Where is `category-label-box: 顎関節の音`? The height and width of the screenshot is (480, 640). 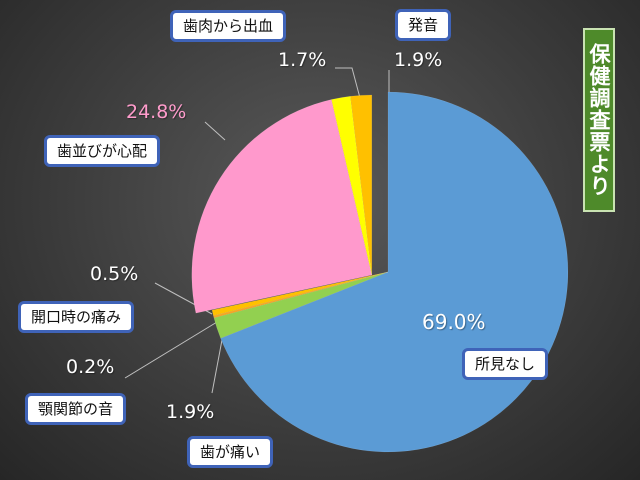 category-label-box: 顎関節の音 is located at coordinates (76, 409).